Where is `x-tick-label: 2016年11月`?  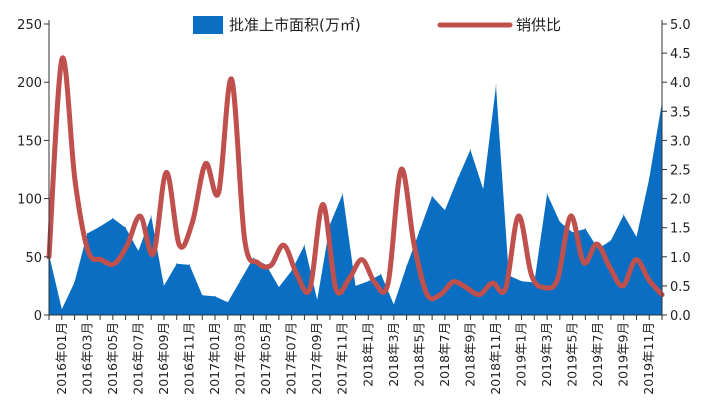 x-tick-label: 2016年11月 is located at coordinates (189, 358).